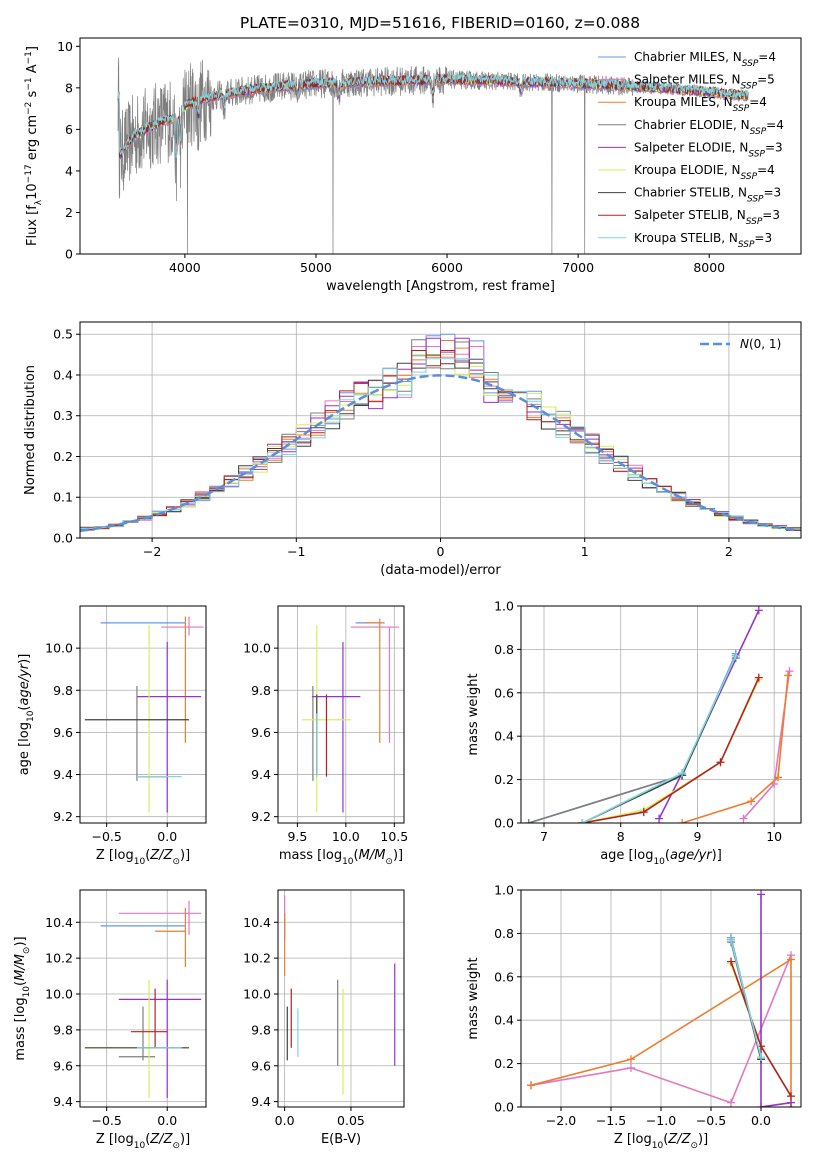 This screenshot has height=1174, width=819. I want to click on x-tick-label: −1.5, so click(611, 1120).